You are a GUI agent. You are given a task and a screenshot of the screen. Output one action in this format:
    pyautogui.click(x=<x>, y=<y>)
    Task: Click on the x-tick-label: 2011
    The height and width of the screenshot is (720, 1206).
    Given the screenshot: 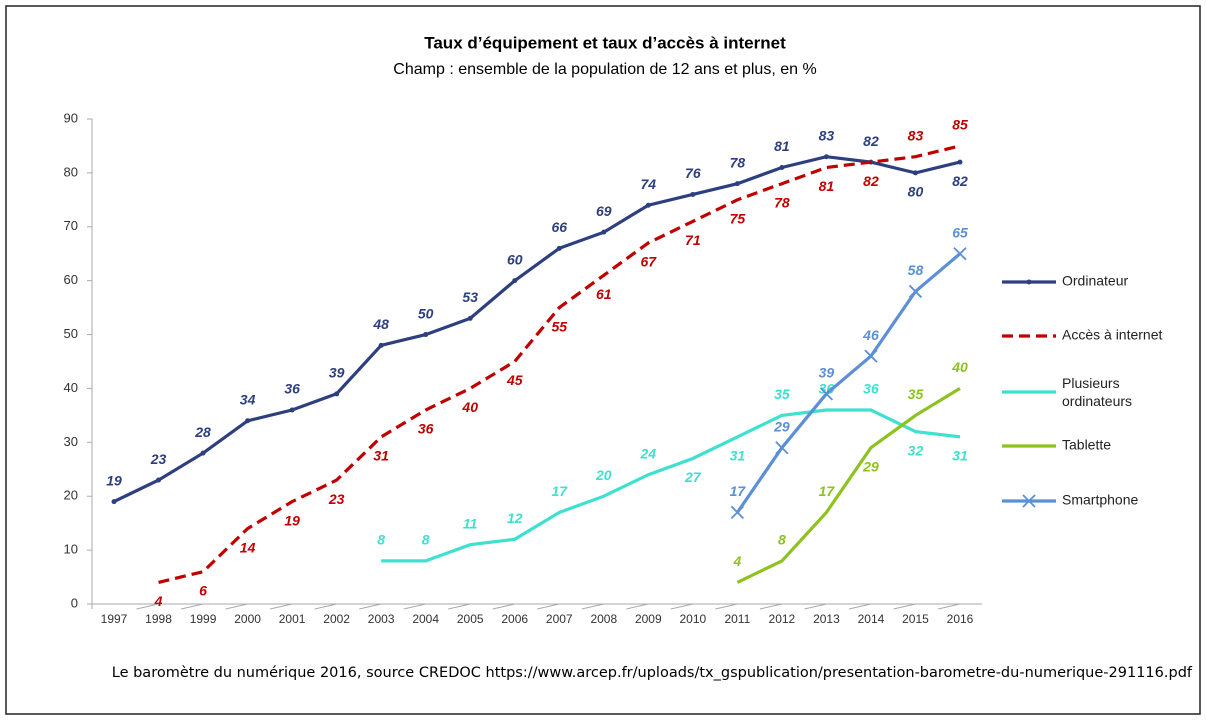 What is the action you would take?
    pyautogui.click(x=737, y=619)
    